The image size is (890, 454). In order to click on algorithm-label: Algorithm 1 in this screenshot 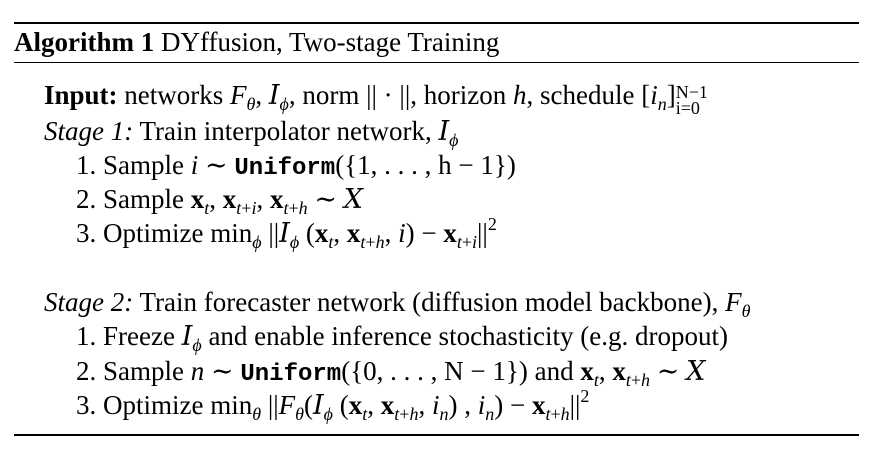, I will do `click(84, 42)`.